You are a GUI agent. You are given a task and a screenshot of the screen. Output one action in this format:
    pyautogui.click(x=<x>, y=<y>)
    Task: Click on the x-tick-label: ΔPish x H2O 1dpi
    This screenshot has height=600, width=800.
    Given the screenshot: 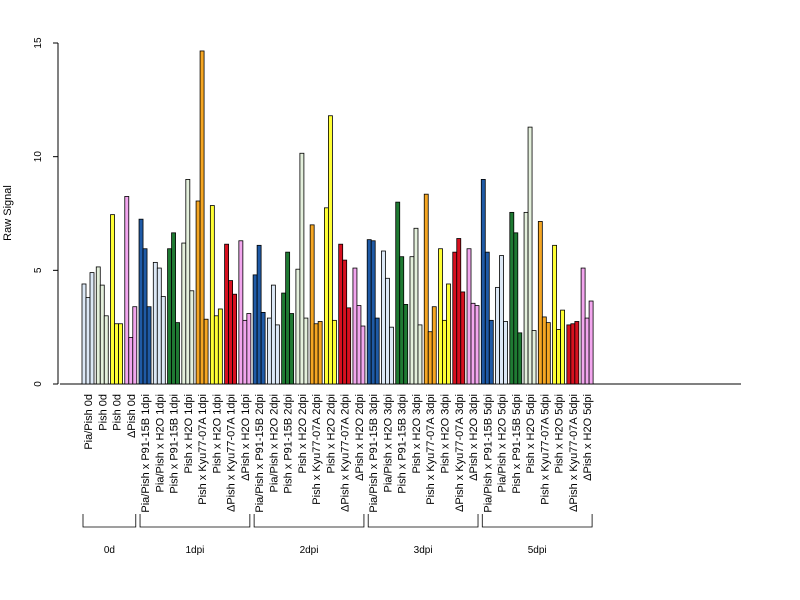 What is the action you would take?
    pyautogui.click(x=246, y=437)
    